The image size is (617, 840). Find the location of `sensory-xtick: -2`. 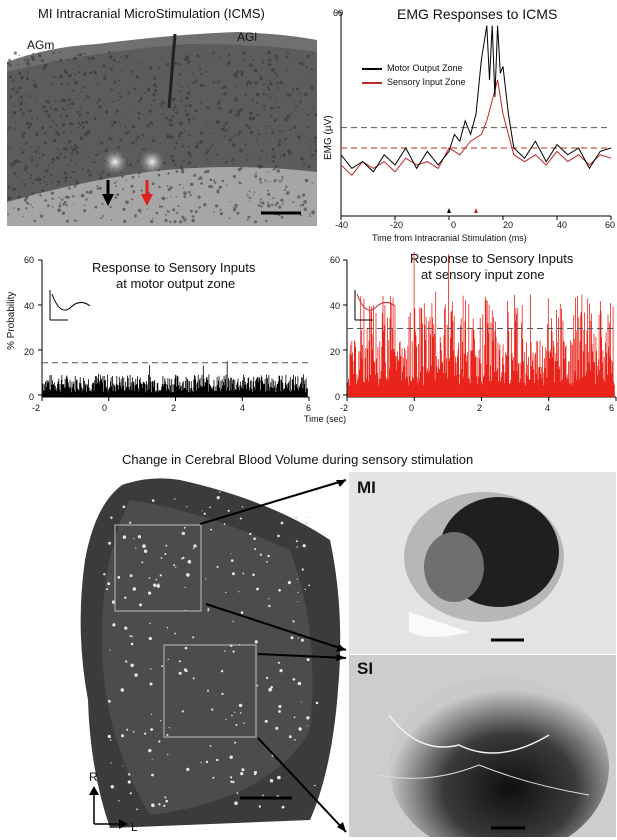

sensory-xtick: -2 is located at coordinates (344, 408).